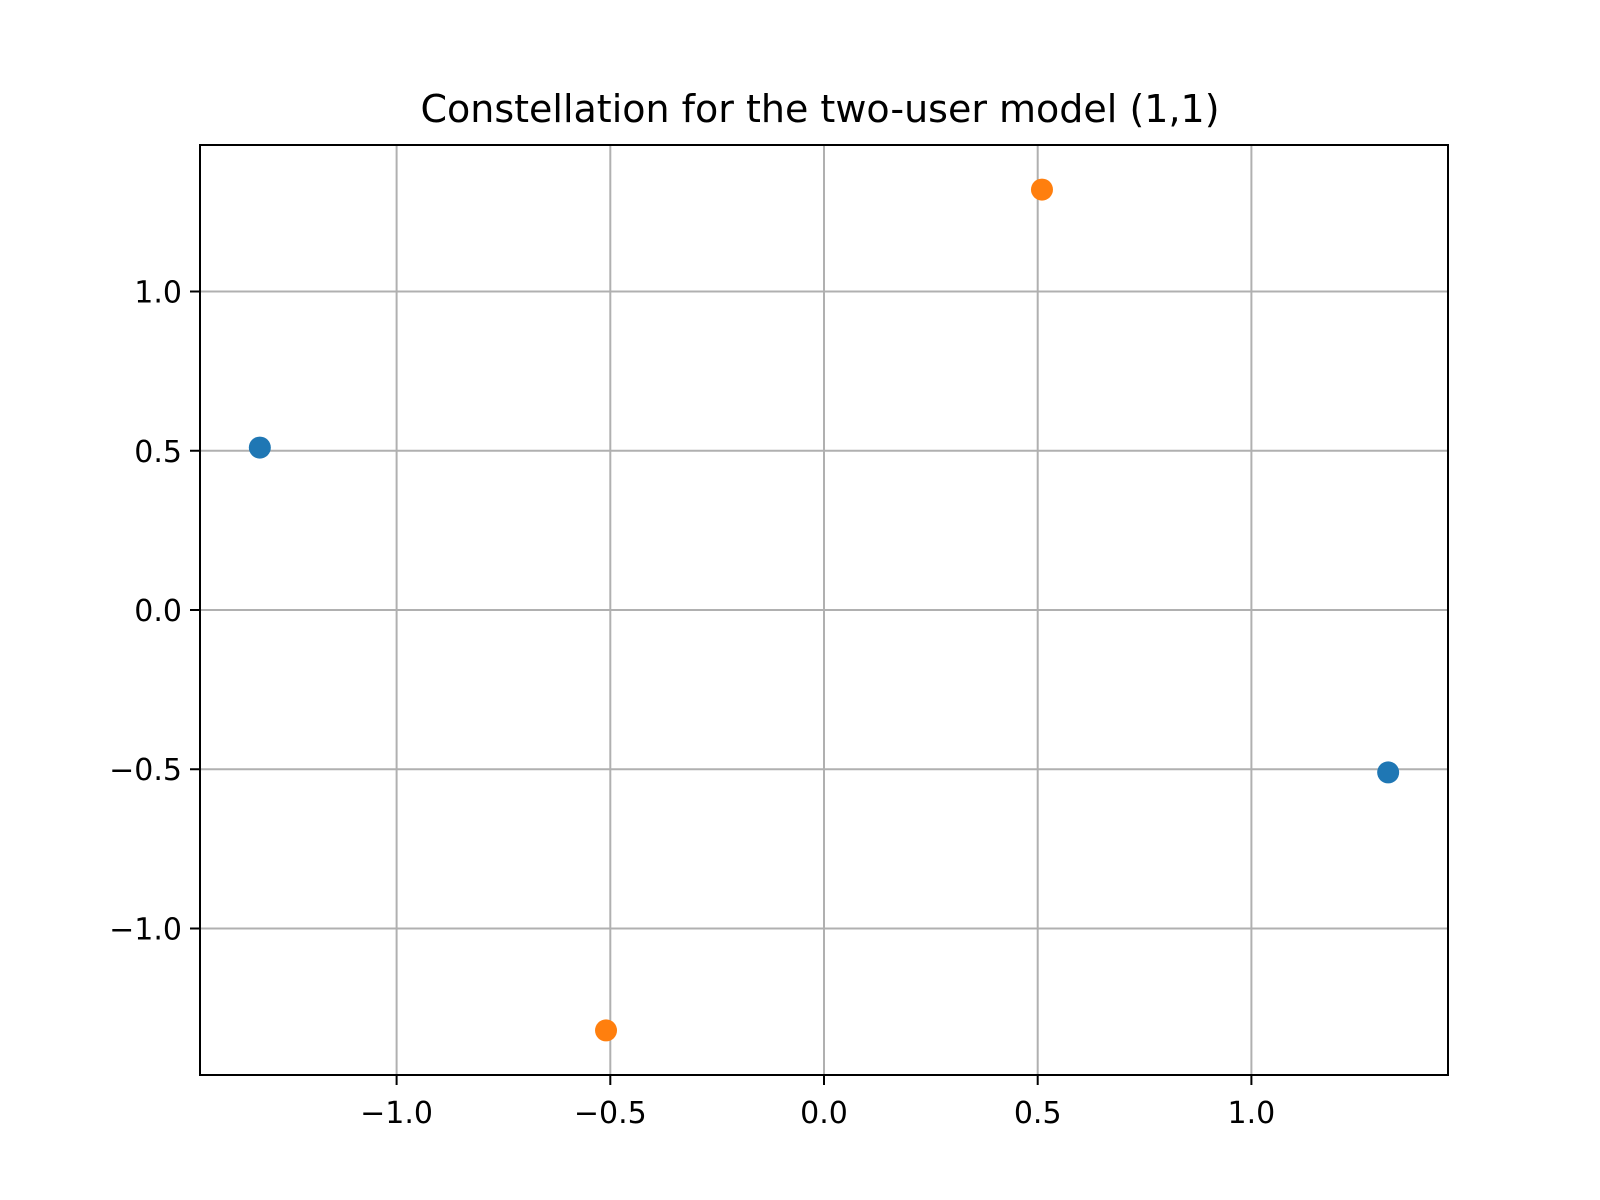 The width and height of the screenshot is (1600, 1200). What do you see at coordinates (158, 611) in the screenshot?
I see `y-tick-label: 0.0` at bounding box center [158, 611].